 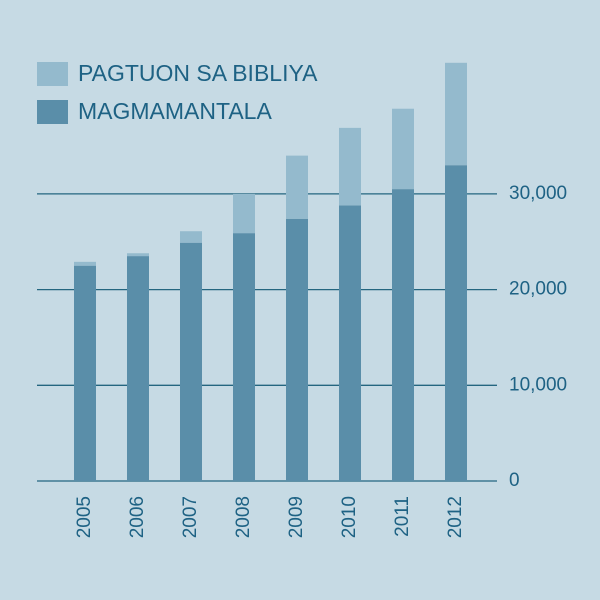 What do you see at coordinates (243, 517) in the screenshot?
I see `x-tick-label: 2008` at bounding box center [243, 517].